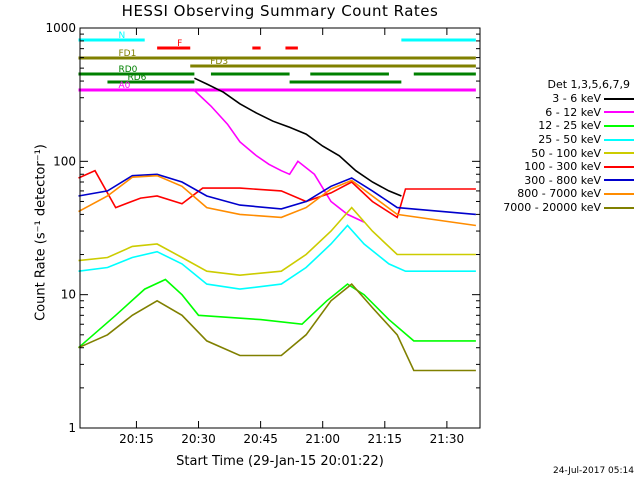 The image size is (640, 480). I want to click on x-tick-label-0: 20:15, so click(136, 439).